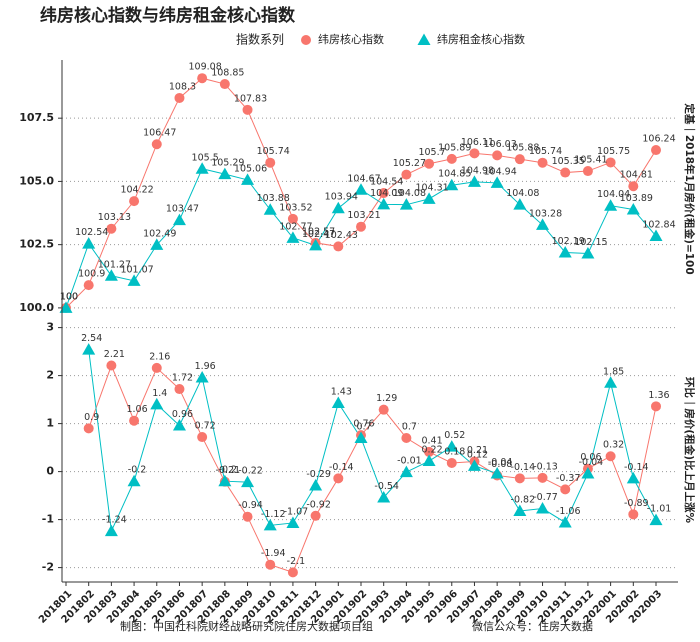 The image size is (700, 642). I want to click on data-label: -0.08, so click(500, 464).